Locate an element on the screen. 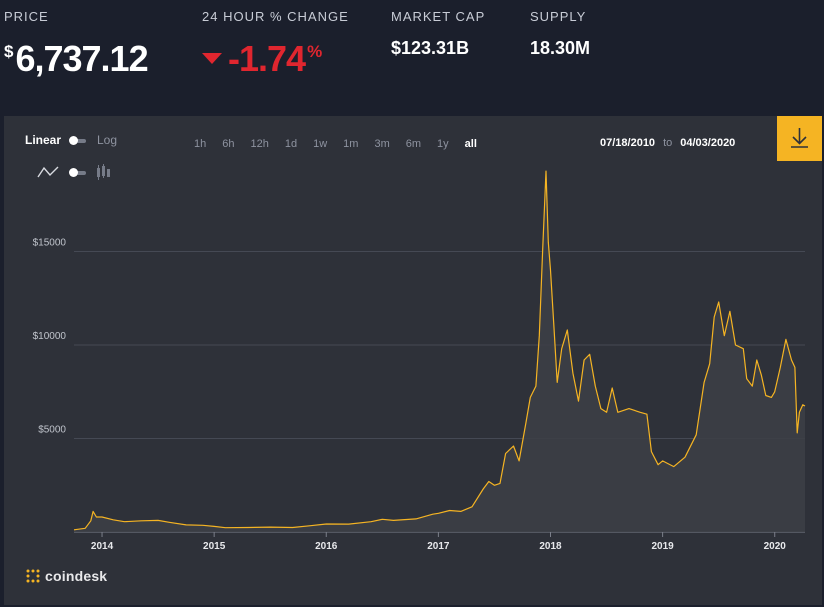 This screenshot has width=824, height=607. range-button-12h: 12h is located at coordinates (259, 144).